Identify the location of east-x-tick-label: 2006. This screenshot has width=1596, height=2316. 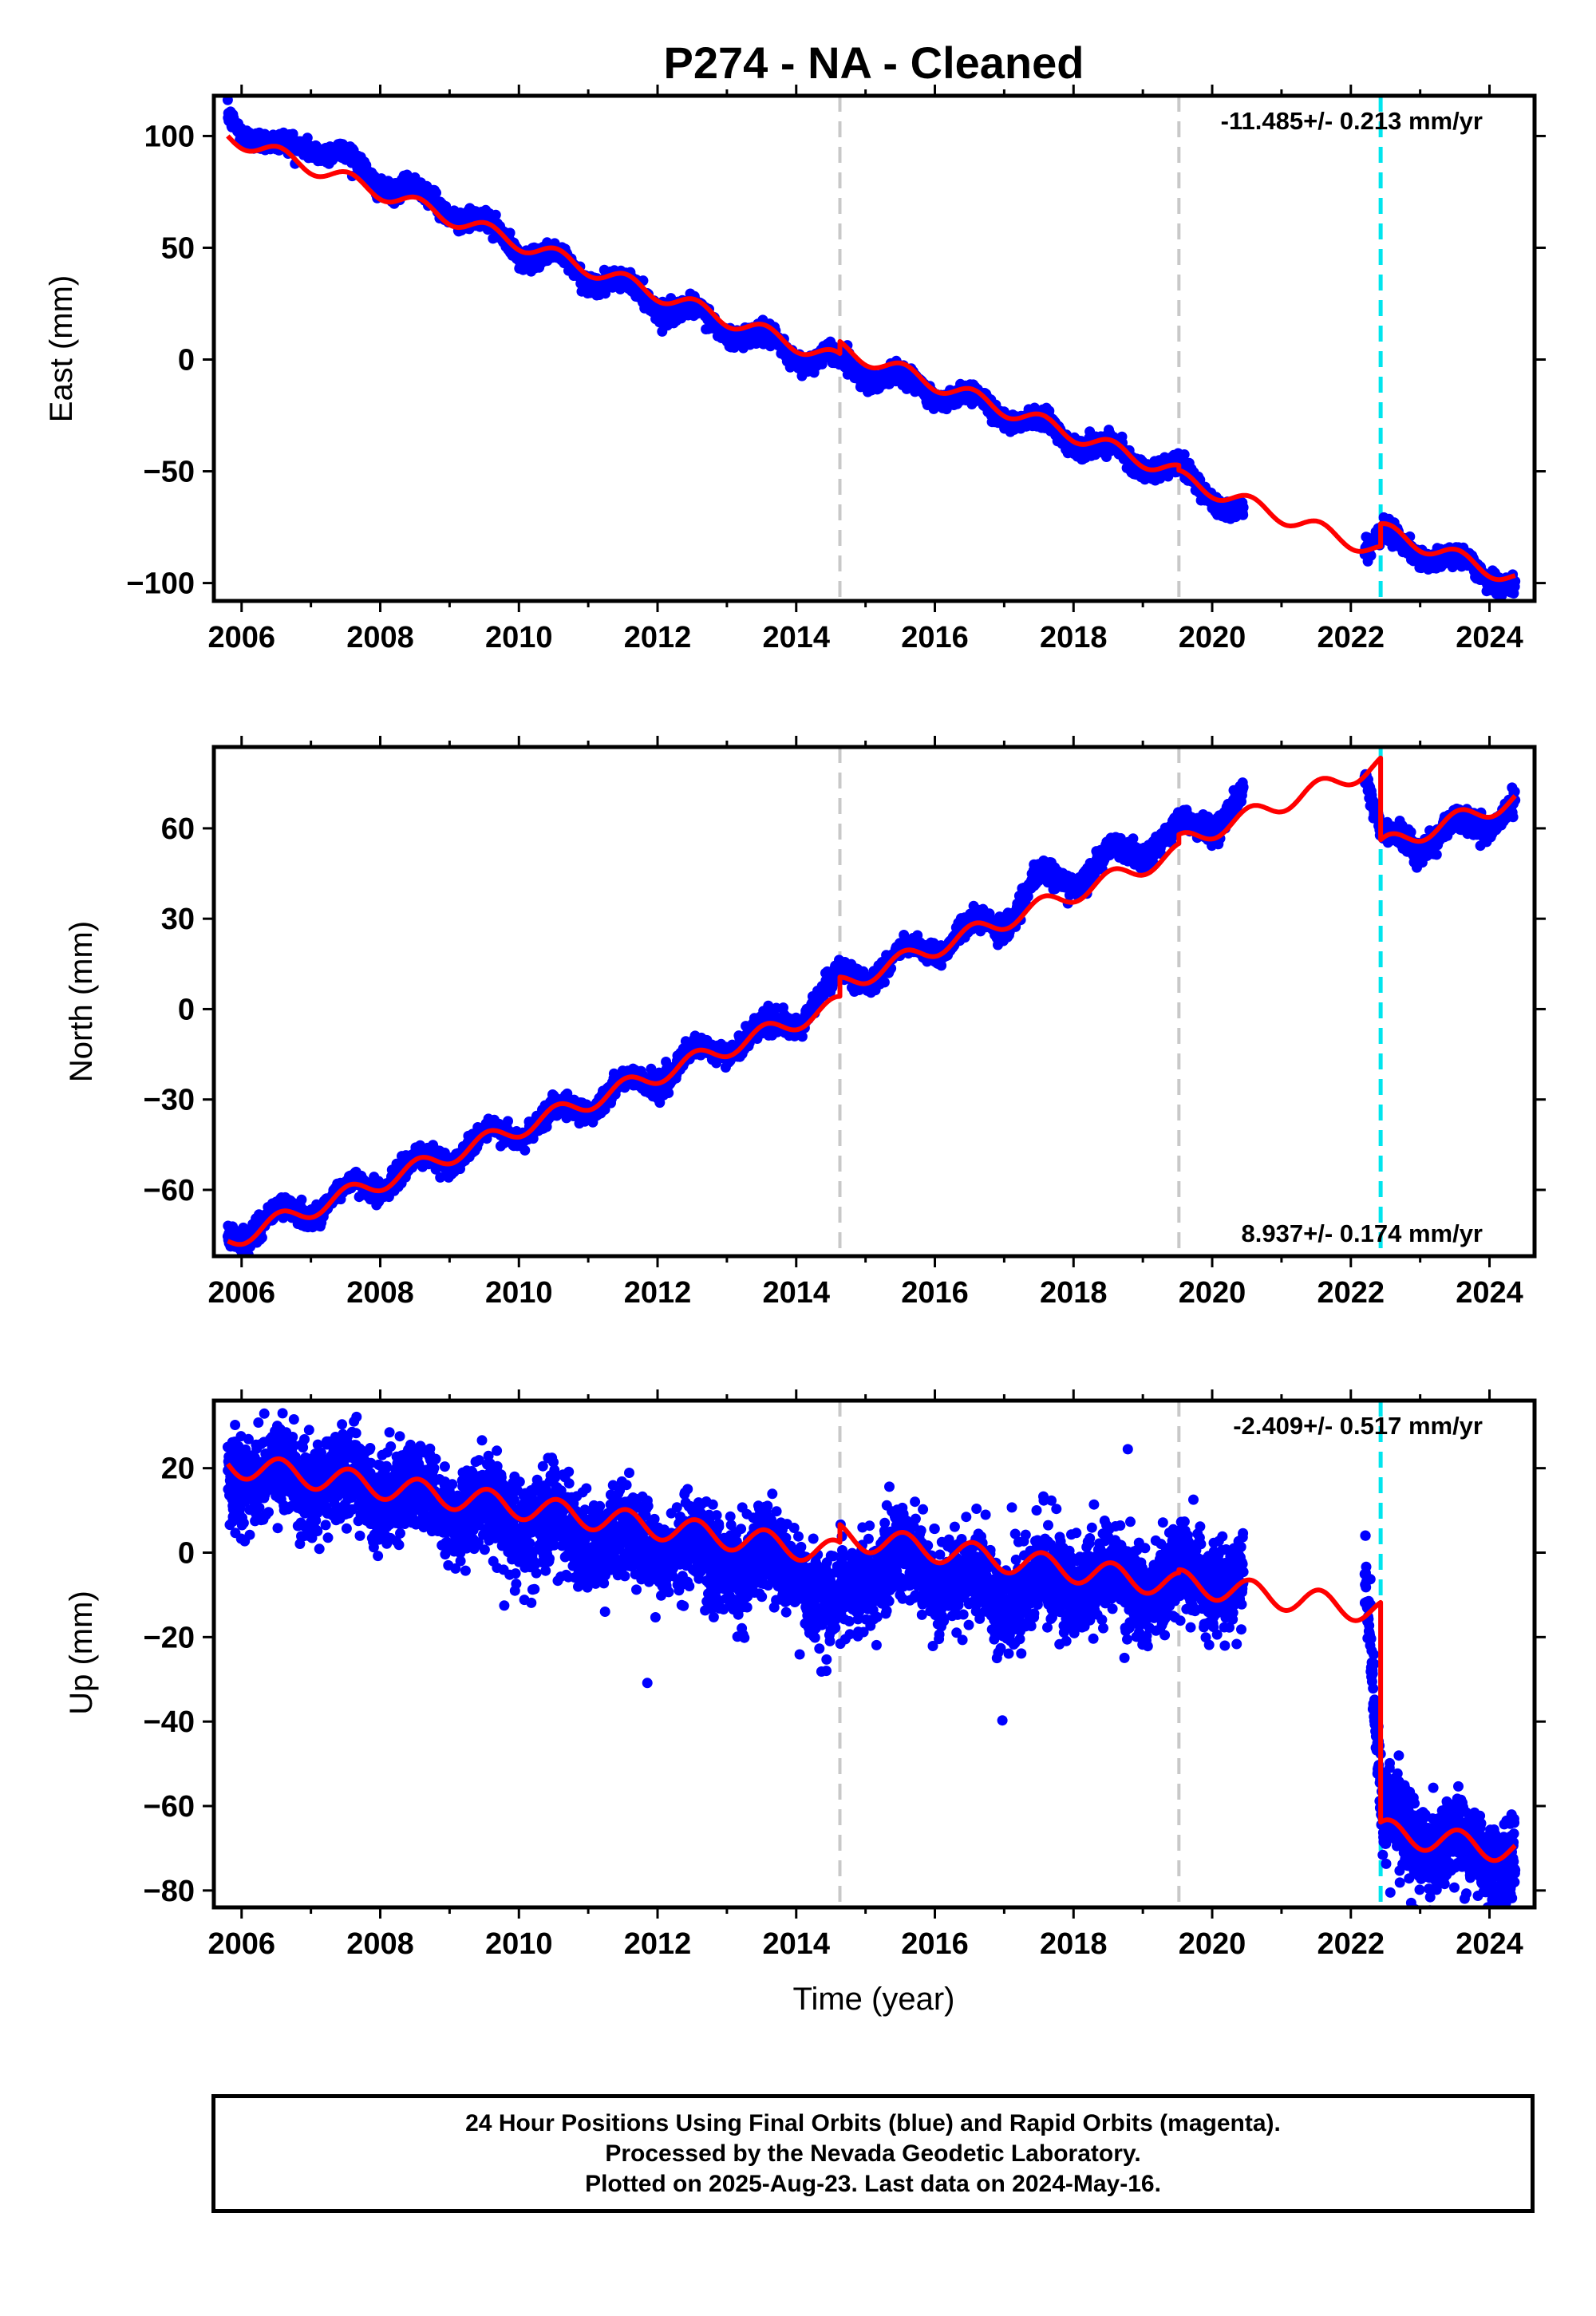
(241, 637).